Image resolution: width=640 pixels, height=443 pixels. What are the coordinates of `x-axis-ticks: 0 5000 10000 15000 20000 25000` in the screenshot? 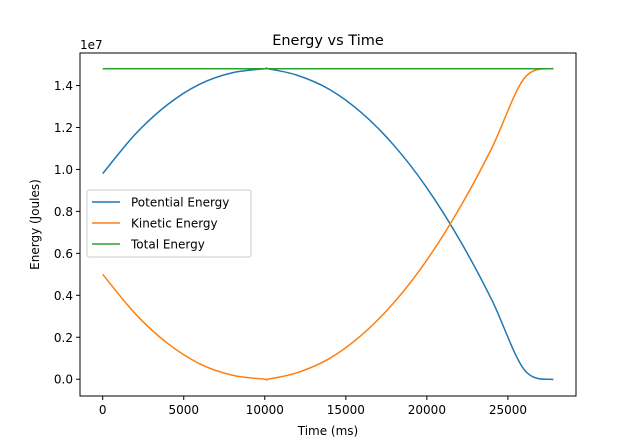 It's located at (313, 406).